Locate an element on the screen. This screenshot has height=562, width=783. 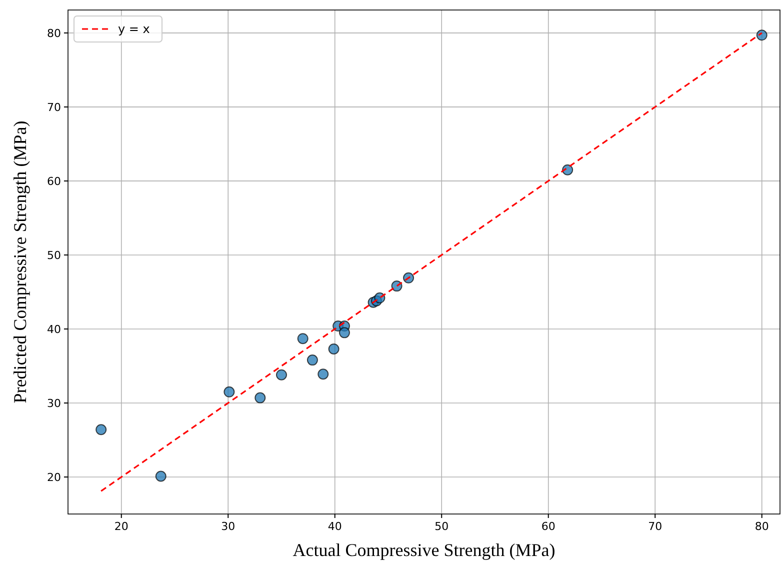
y-tick-label: 30 is located at coordinates (54, 403).